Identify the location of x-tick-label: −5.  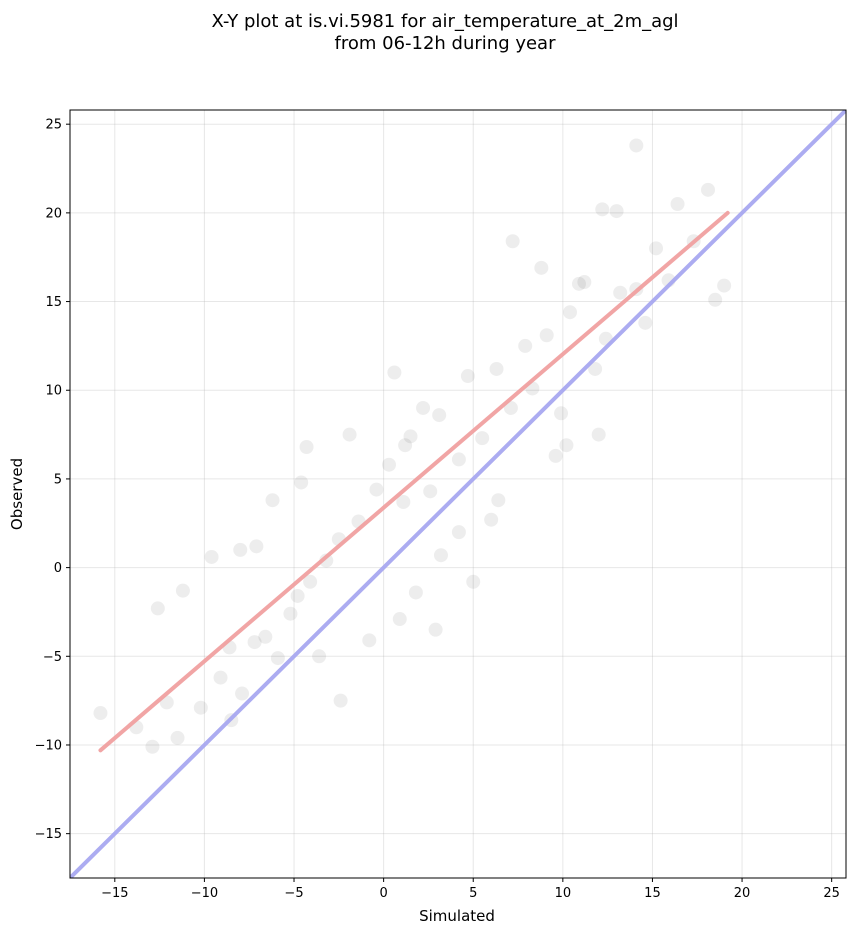
(293, 893).